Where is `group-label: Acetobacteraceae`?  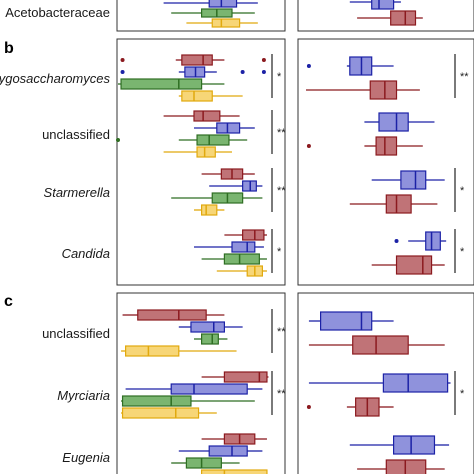 group-label: Acetobacteraceae is located at coordinates (57, 12).